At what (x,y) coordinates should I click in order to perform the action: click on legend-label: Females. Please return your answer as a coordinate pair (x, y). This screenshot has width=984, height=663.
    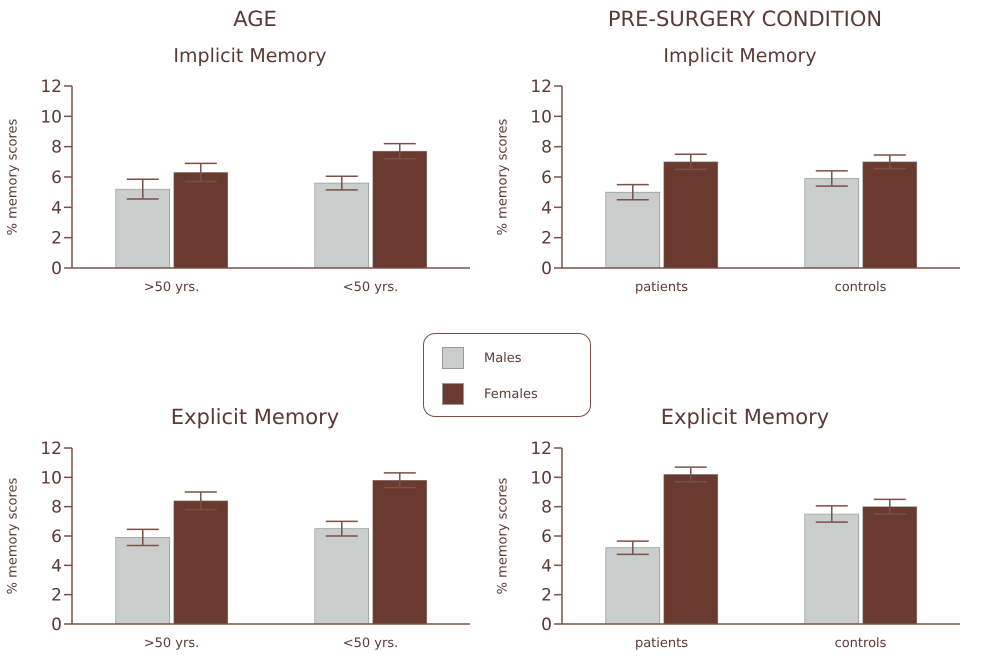
    Looking at the image, I should click on (511, 394).